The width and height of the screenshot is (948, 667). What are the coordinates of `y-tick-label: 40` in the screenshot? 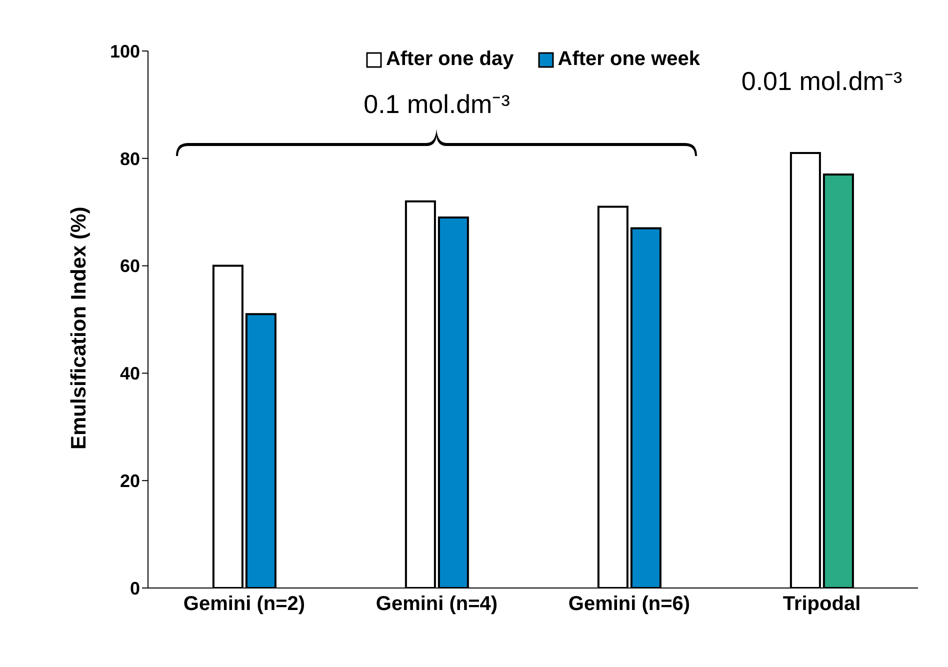 It's located at (130, 374).